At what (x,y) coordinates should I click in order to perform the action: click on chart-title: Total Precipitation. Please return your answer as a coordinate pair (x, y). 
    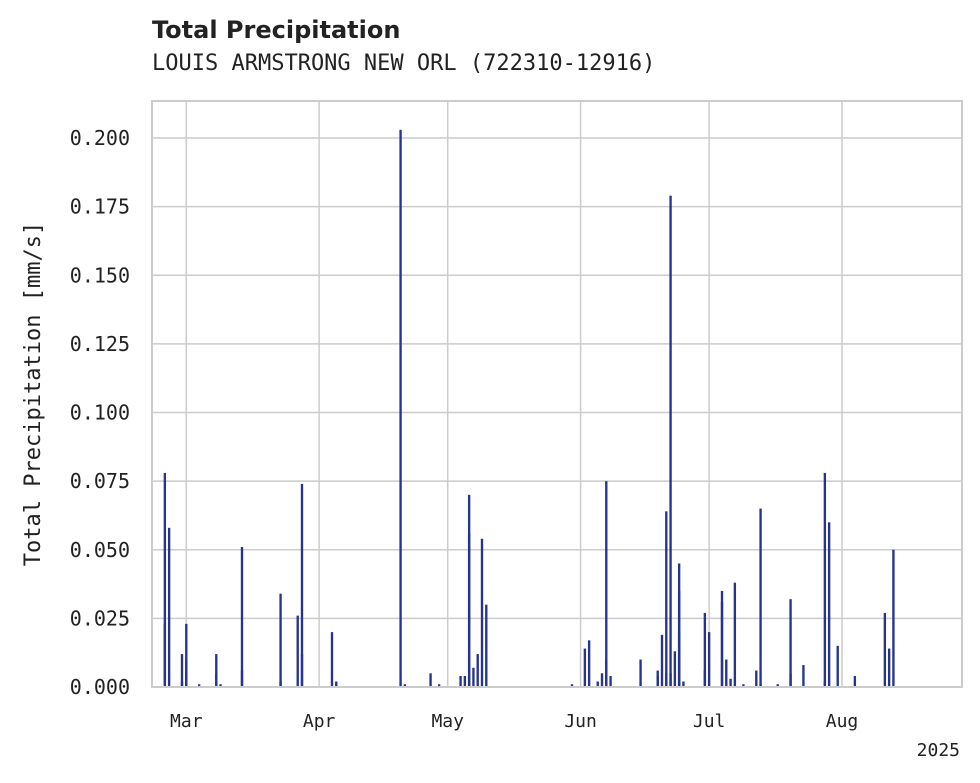
    Looking at the image, I should click on (276, 30).